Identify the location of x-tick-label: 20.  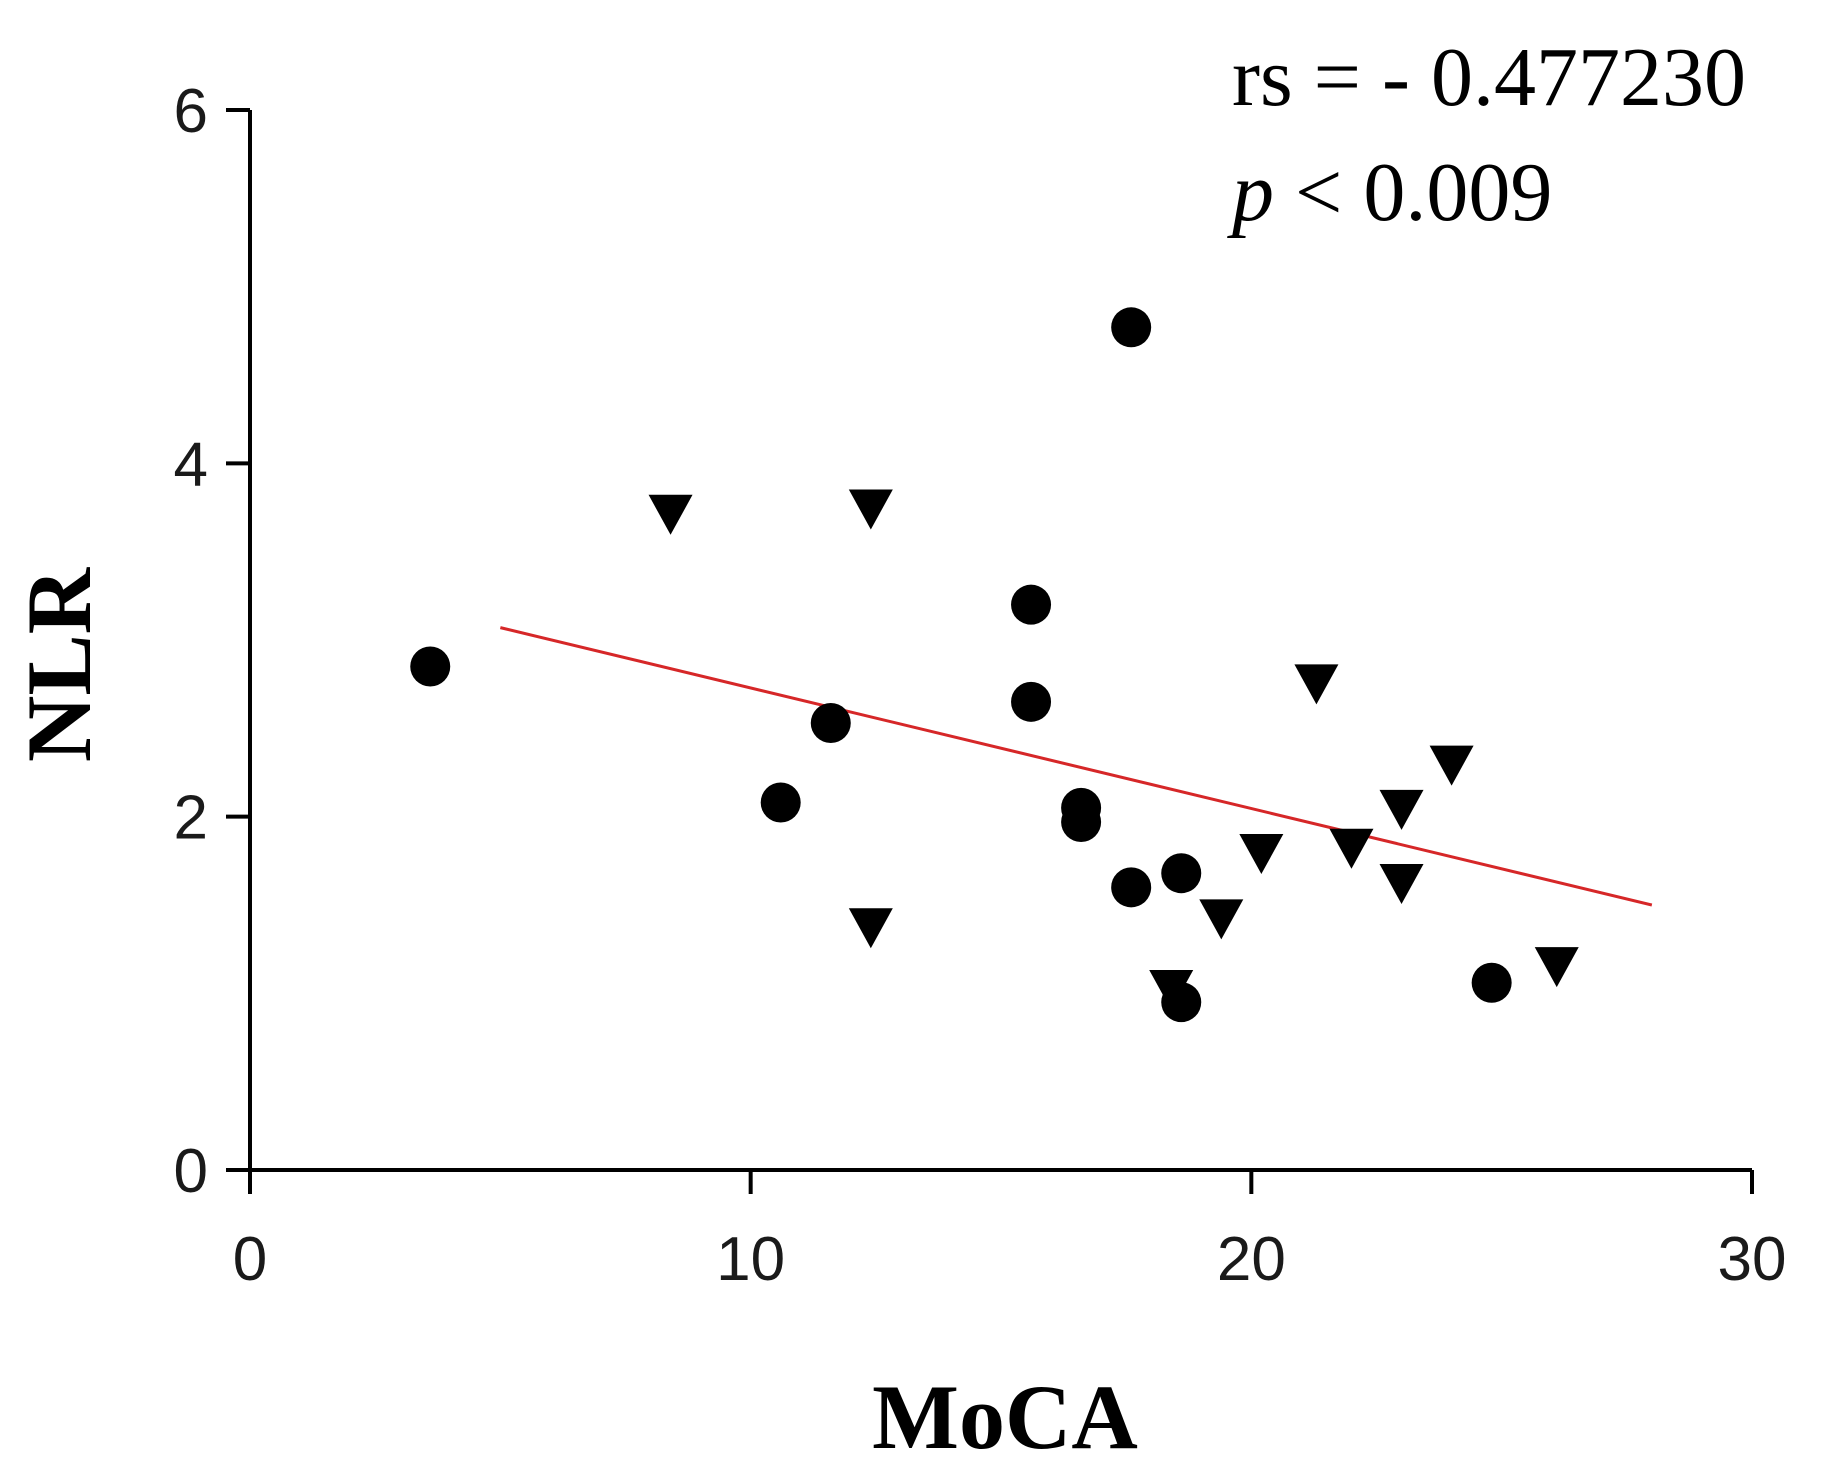
(1251, 1259).